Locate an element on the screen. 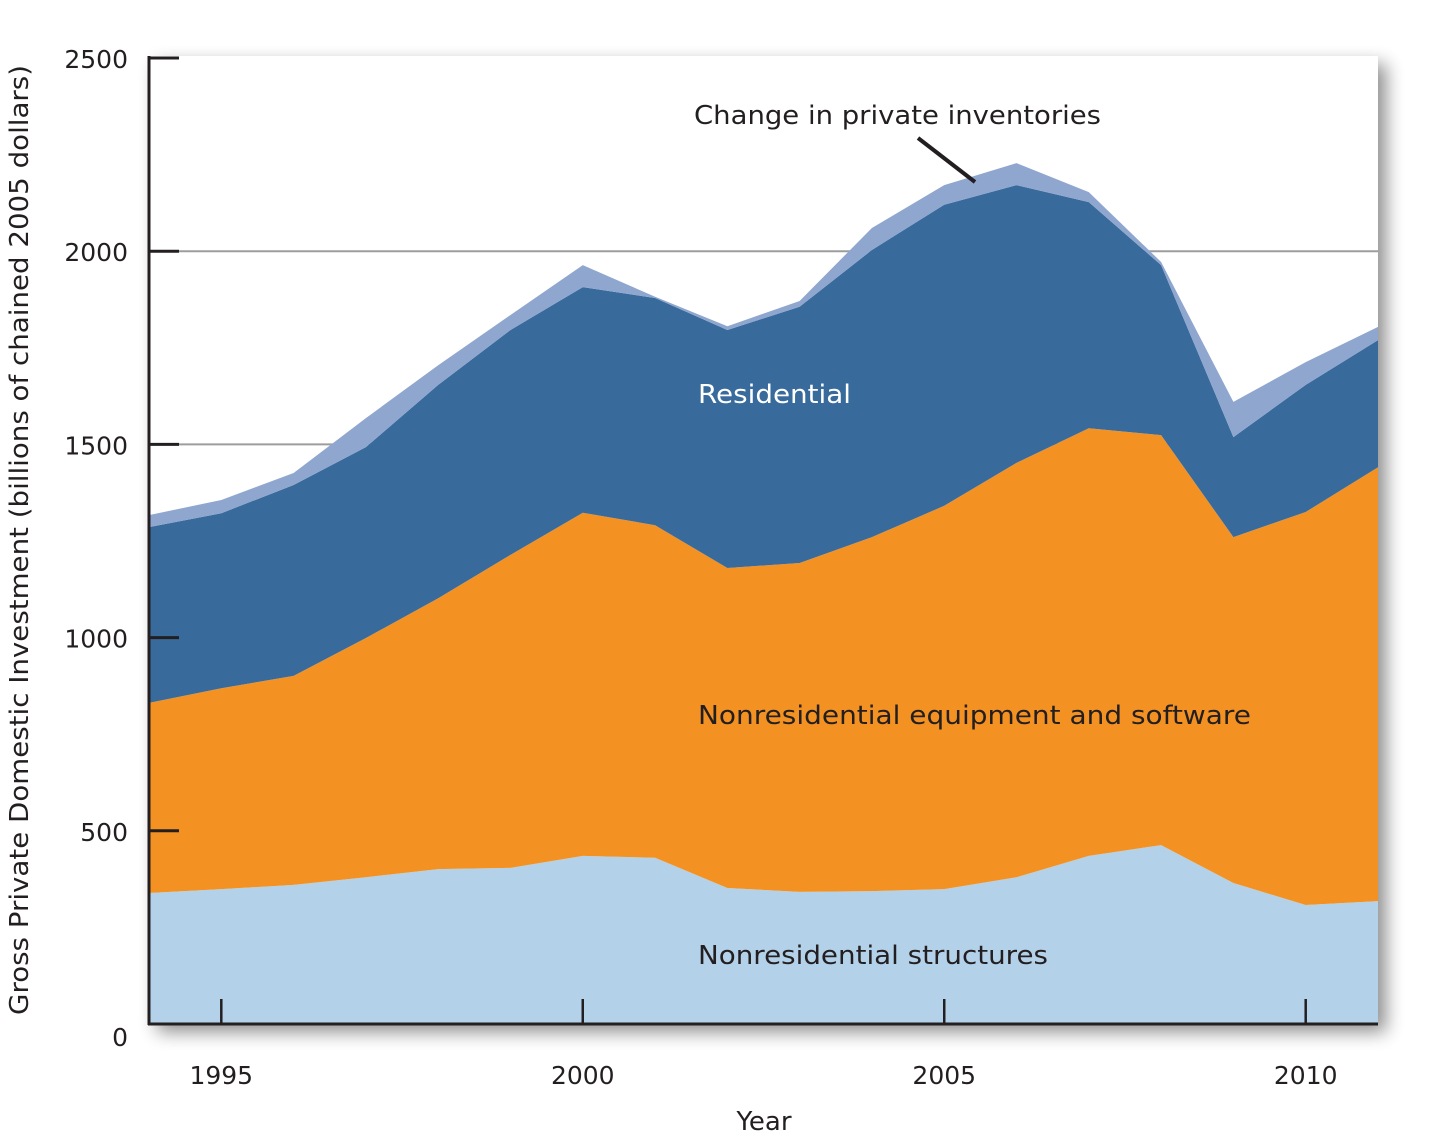  label-nonresidential-equipment: Nonresidential equipment and software is located at coordinates (974, 716).